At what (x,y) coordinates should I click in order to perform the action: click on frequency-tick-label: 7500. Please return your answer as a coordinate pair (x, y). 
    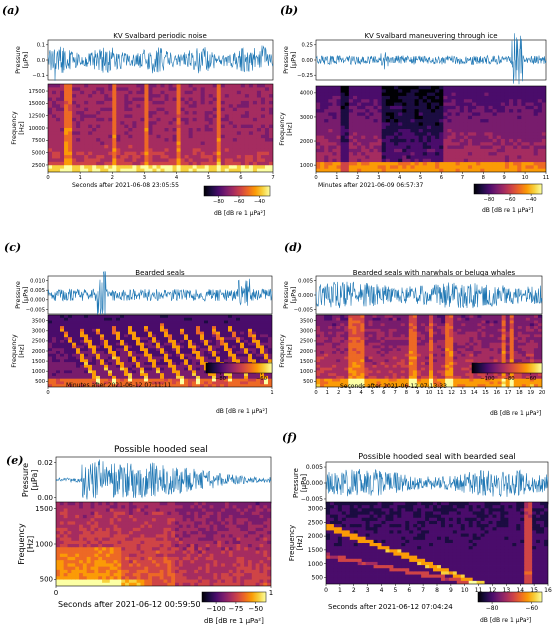
    Looking at the image, I should click on (38, 141).